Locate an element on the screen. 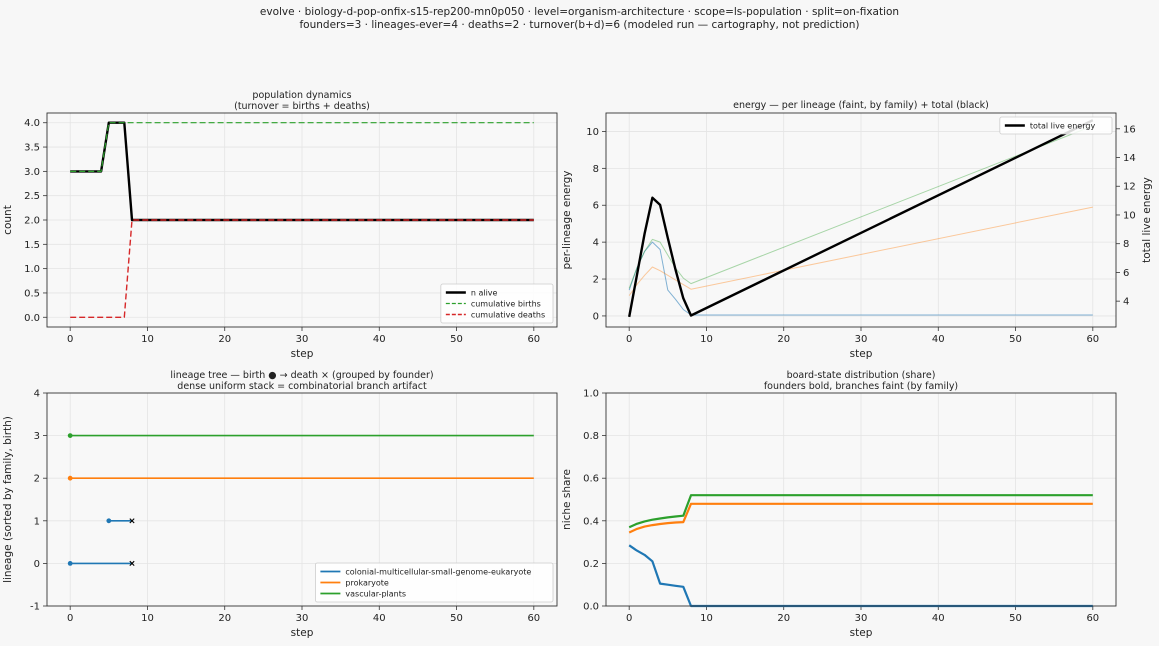 This screenshot has width=1159, height=646. y-right-tick-label: 14 is located at coordinates (1129, 158).